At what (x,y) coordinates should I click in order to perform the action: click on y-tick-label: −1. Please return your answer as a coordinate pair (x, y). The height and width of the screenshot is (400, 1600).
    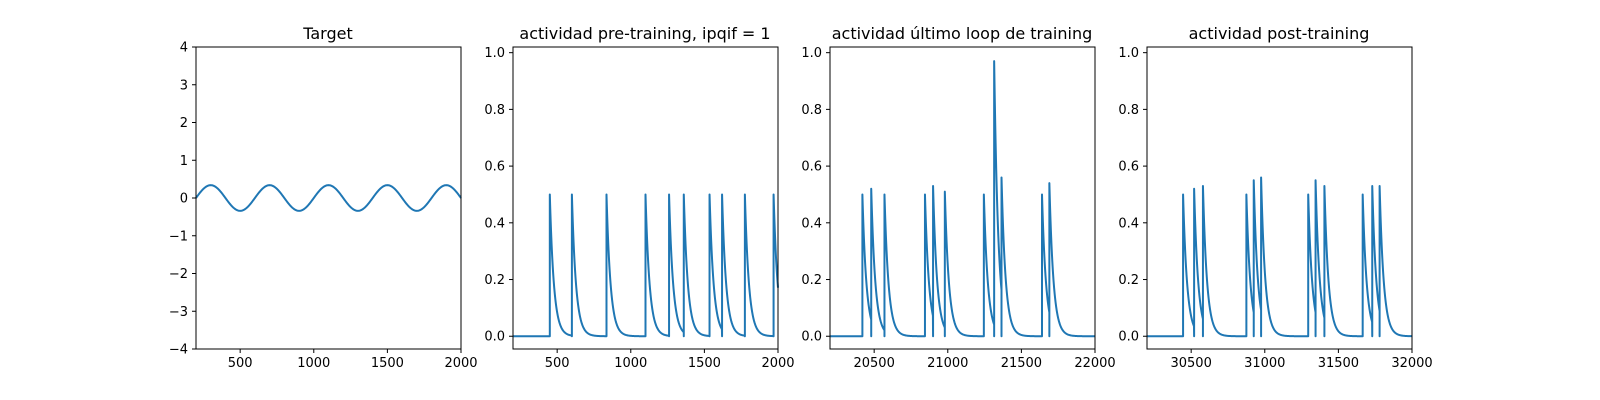
    Looking at the image, I should click on (178, 236).